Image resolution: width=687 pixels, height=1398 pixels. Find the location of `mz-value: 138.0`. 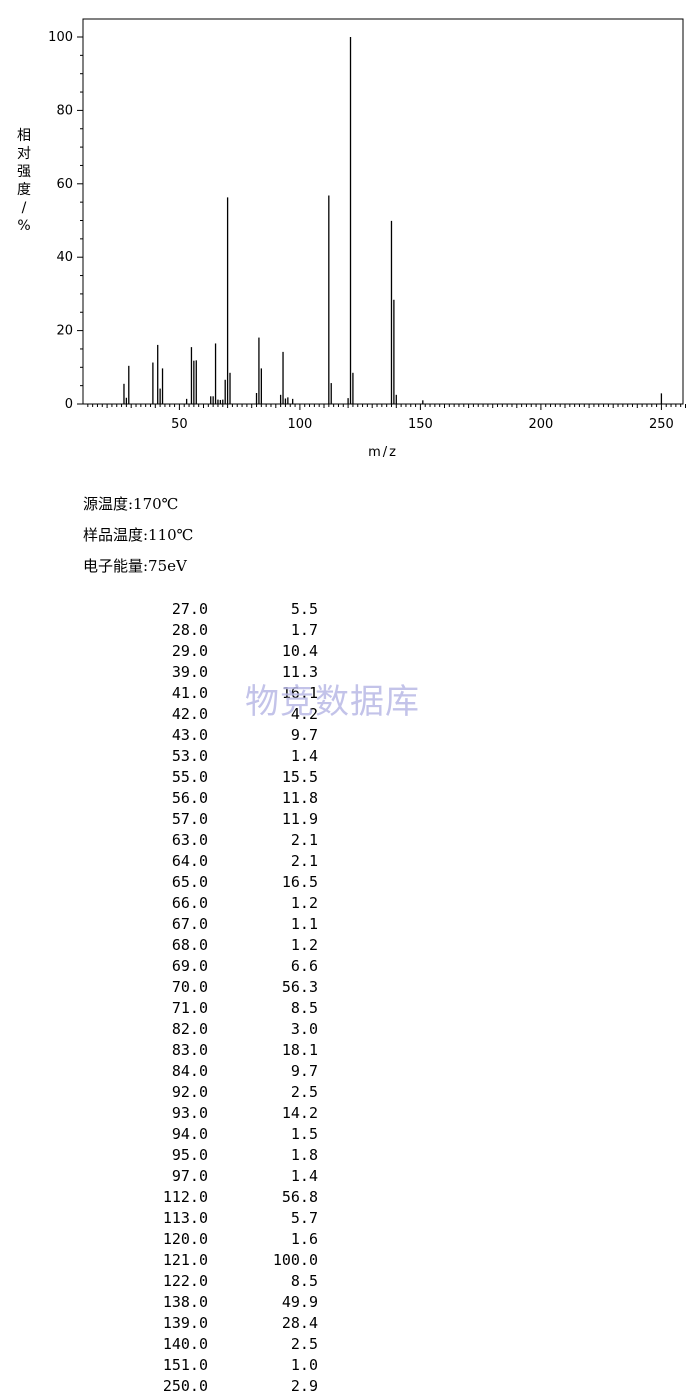

mz-value: 138.0 is located at coordinates (185, 1302).